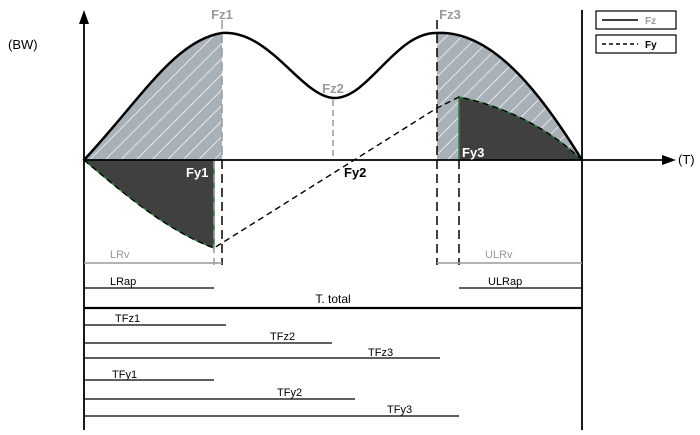 The height and width of the screenshot is (435, 700). Describe the element at coordinates (84, 17) in the screenshot. I see `y-axis-arrow` at that location.